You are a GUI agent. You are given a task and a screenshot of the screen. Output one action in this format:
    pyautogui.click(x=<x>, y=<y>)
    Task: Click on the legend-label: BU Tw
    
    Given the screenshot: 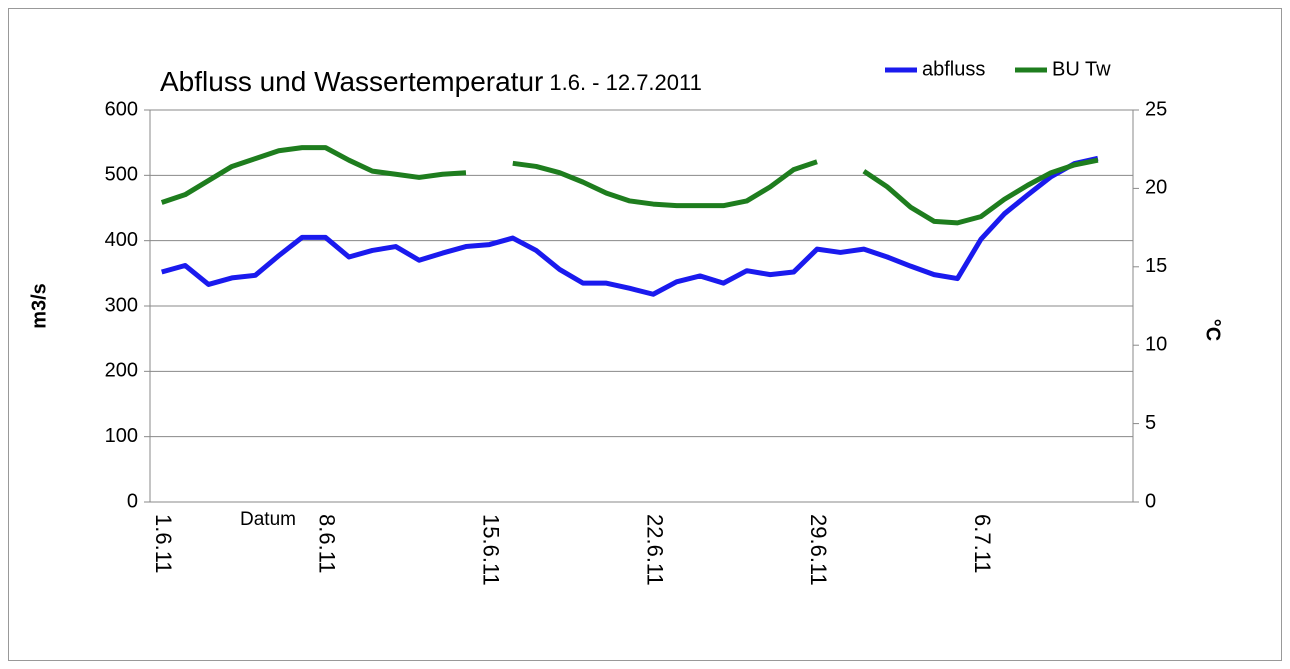 What is the action you would take?
    pyautogui.click(x=1081, y=69)
    